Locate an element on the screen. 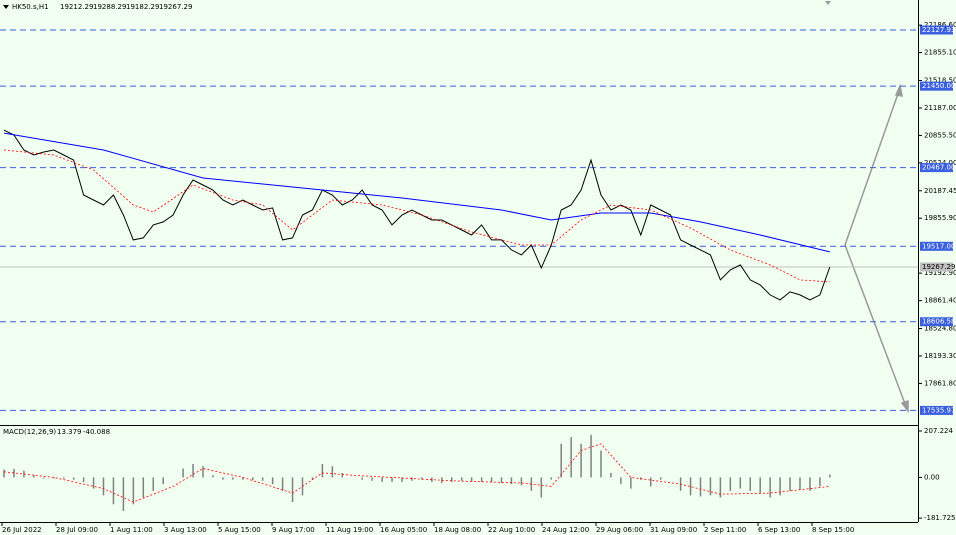  x-tick-label: 11 Aug 19:00 is located at coordinates (349, 530).